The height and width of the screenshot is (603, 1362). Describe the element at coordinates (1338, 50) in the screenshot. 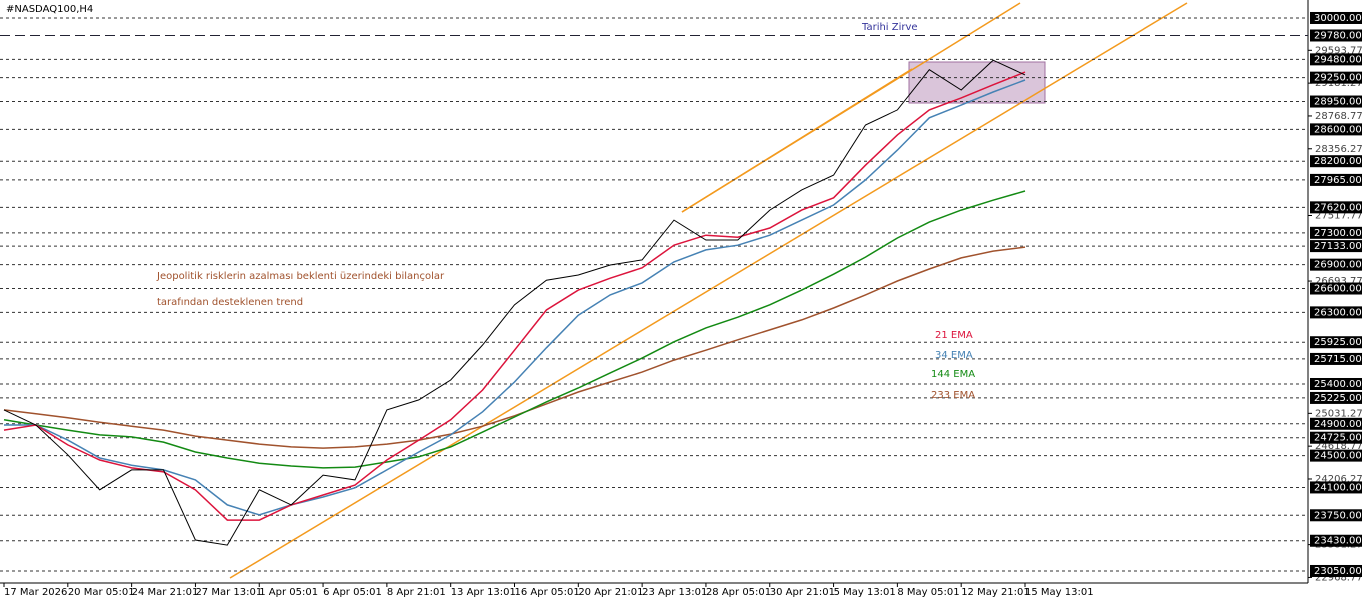

I see `y-tick-label: 29593.77` at that location.